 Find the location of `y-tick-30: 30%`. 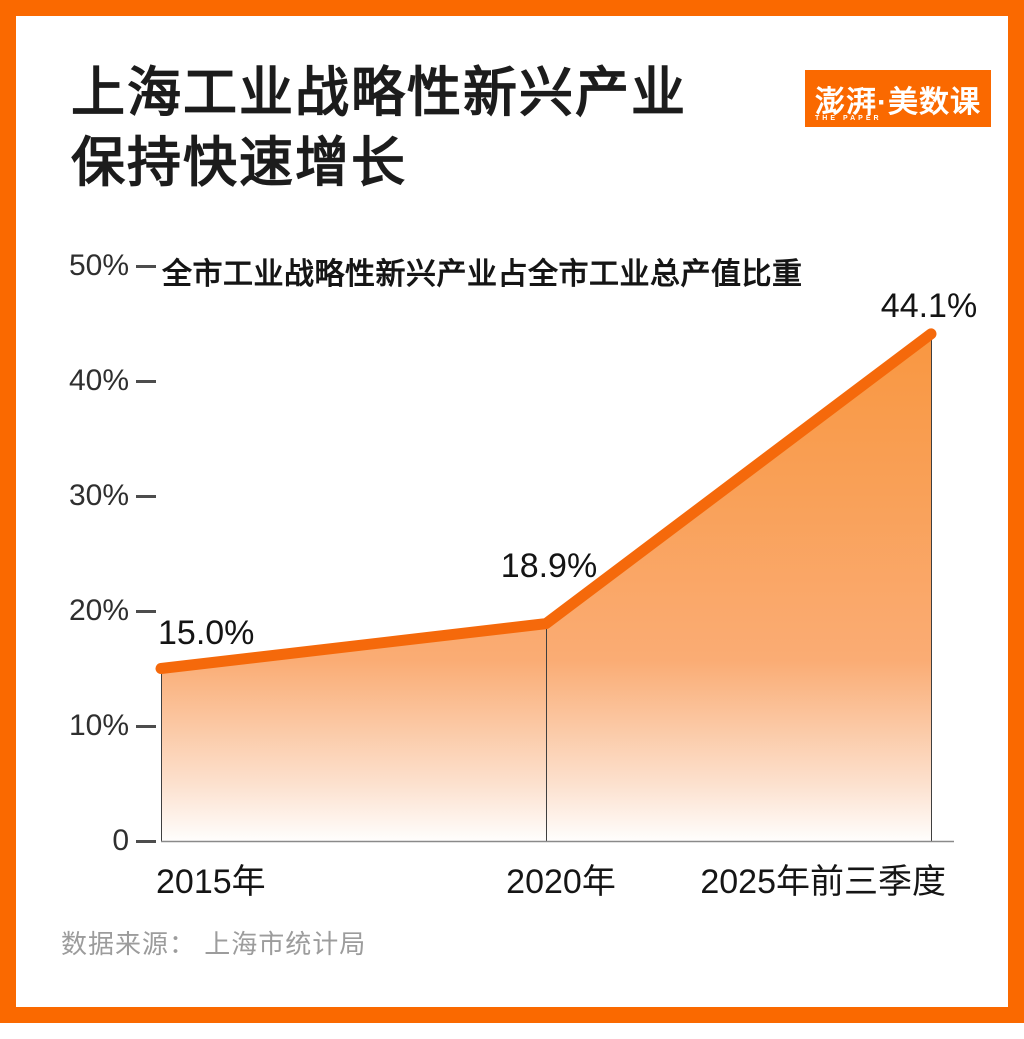

y-tick-30: 30% is located at coordinates (106, 496).